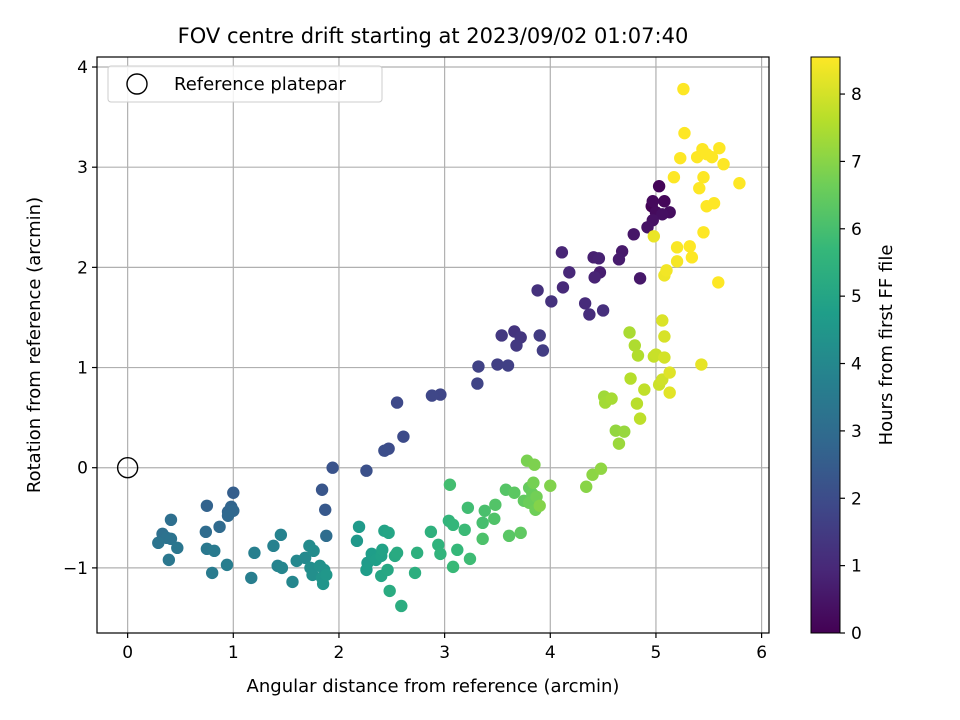 The height and width of the screenshot is (720, 960). What do you see at coordinates (856, 634) in the screenshot?
I see `colorbar-tick-label: 0` at bounding box center [856, 634].